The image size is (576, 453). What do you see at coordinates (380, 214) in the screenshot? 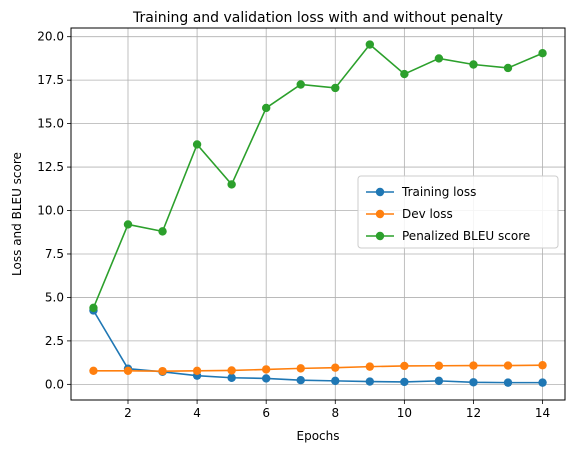
I see `legend-marker-dev-loss` at bounding box center [380, 214].